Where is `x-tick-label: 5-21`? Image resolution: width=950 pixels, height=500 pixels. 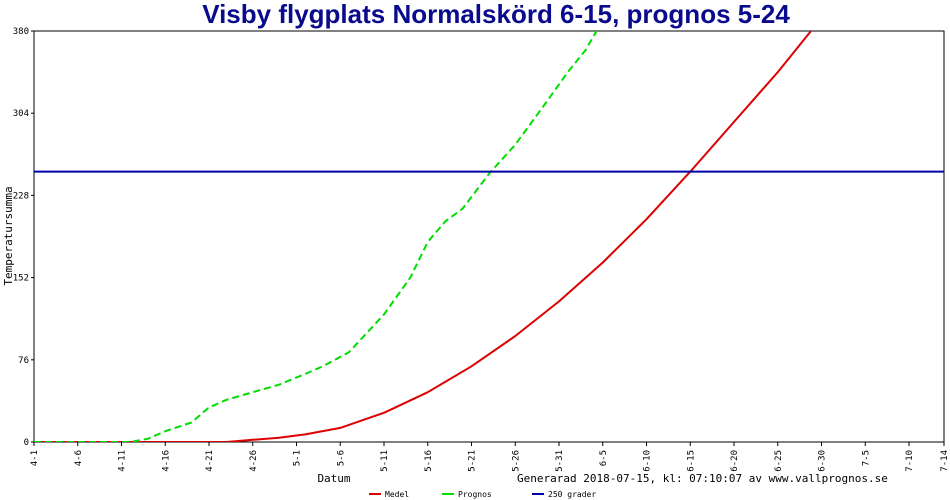
x-tick-label: 5-21 is located at coordinates (473, 461).